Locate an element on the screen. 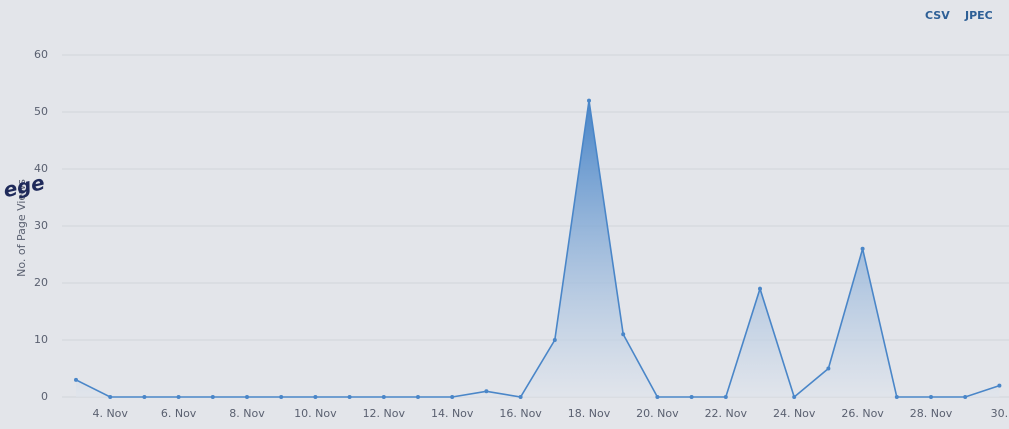 The image size is (1009, 429). x-tick-label: 8. Nov is located at coordinates (247, 413).